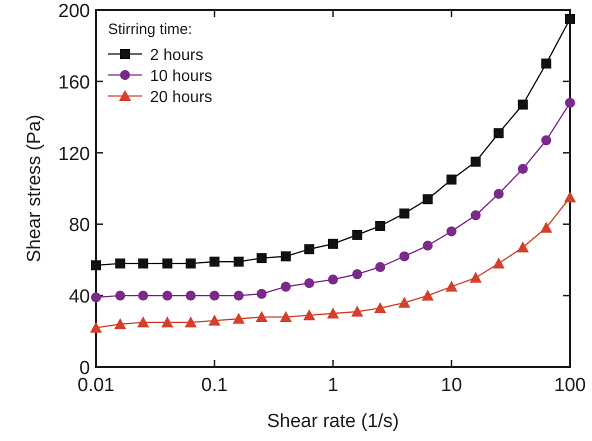 The height and width of the screenshot is (441, 592). What do you see at coordinates (74, 154) in the screenshot?
I see `y-tick-label: 120` at bounding box center [74, 154].